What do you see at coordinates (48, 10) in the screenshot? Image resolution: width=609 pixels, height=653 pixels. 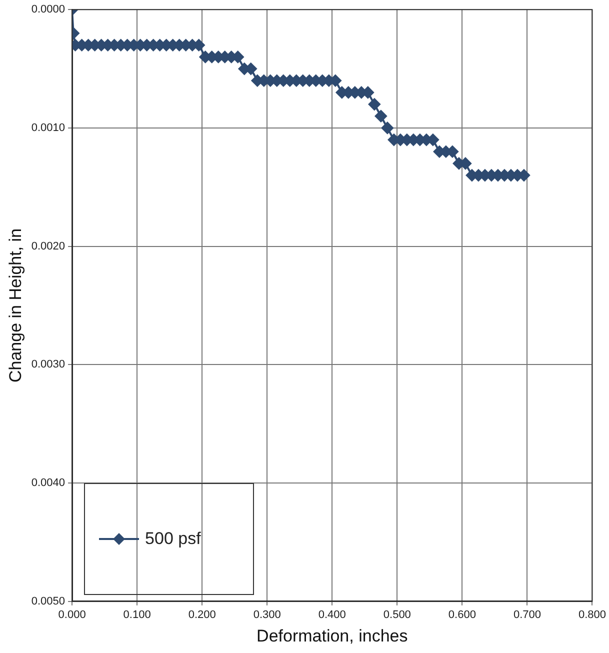 I see `y-tick-label: 0.0000` at bounding box center [48, 10].